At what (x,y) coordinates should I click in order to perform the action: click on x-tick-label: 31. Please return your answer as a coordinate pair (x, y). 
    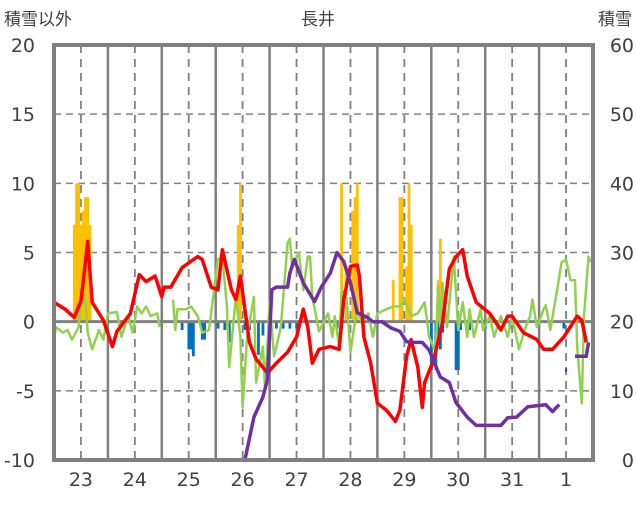
    Looking at the image, I should click on (512, 480).